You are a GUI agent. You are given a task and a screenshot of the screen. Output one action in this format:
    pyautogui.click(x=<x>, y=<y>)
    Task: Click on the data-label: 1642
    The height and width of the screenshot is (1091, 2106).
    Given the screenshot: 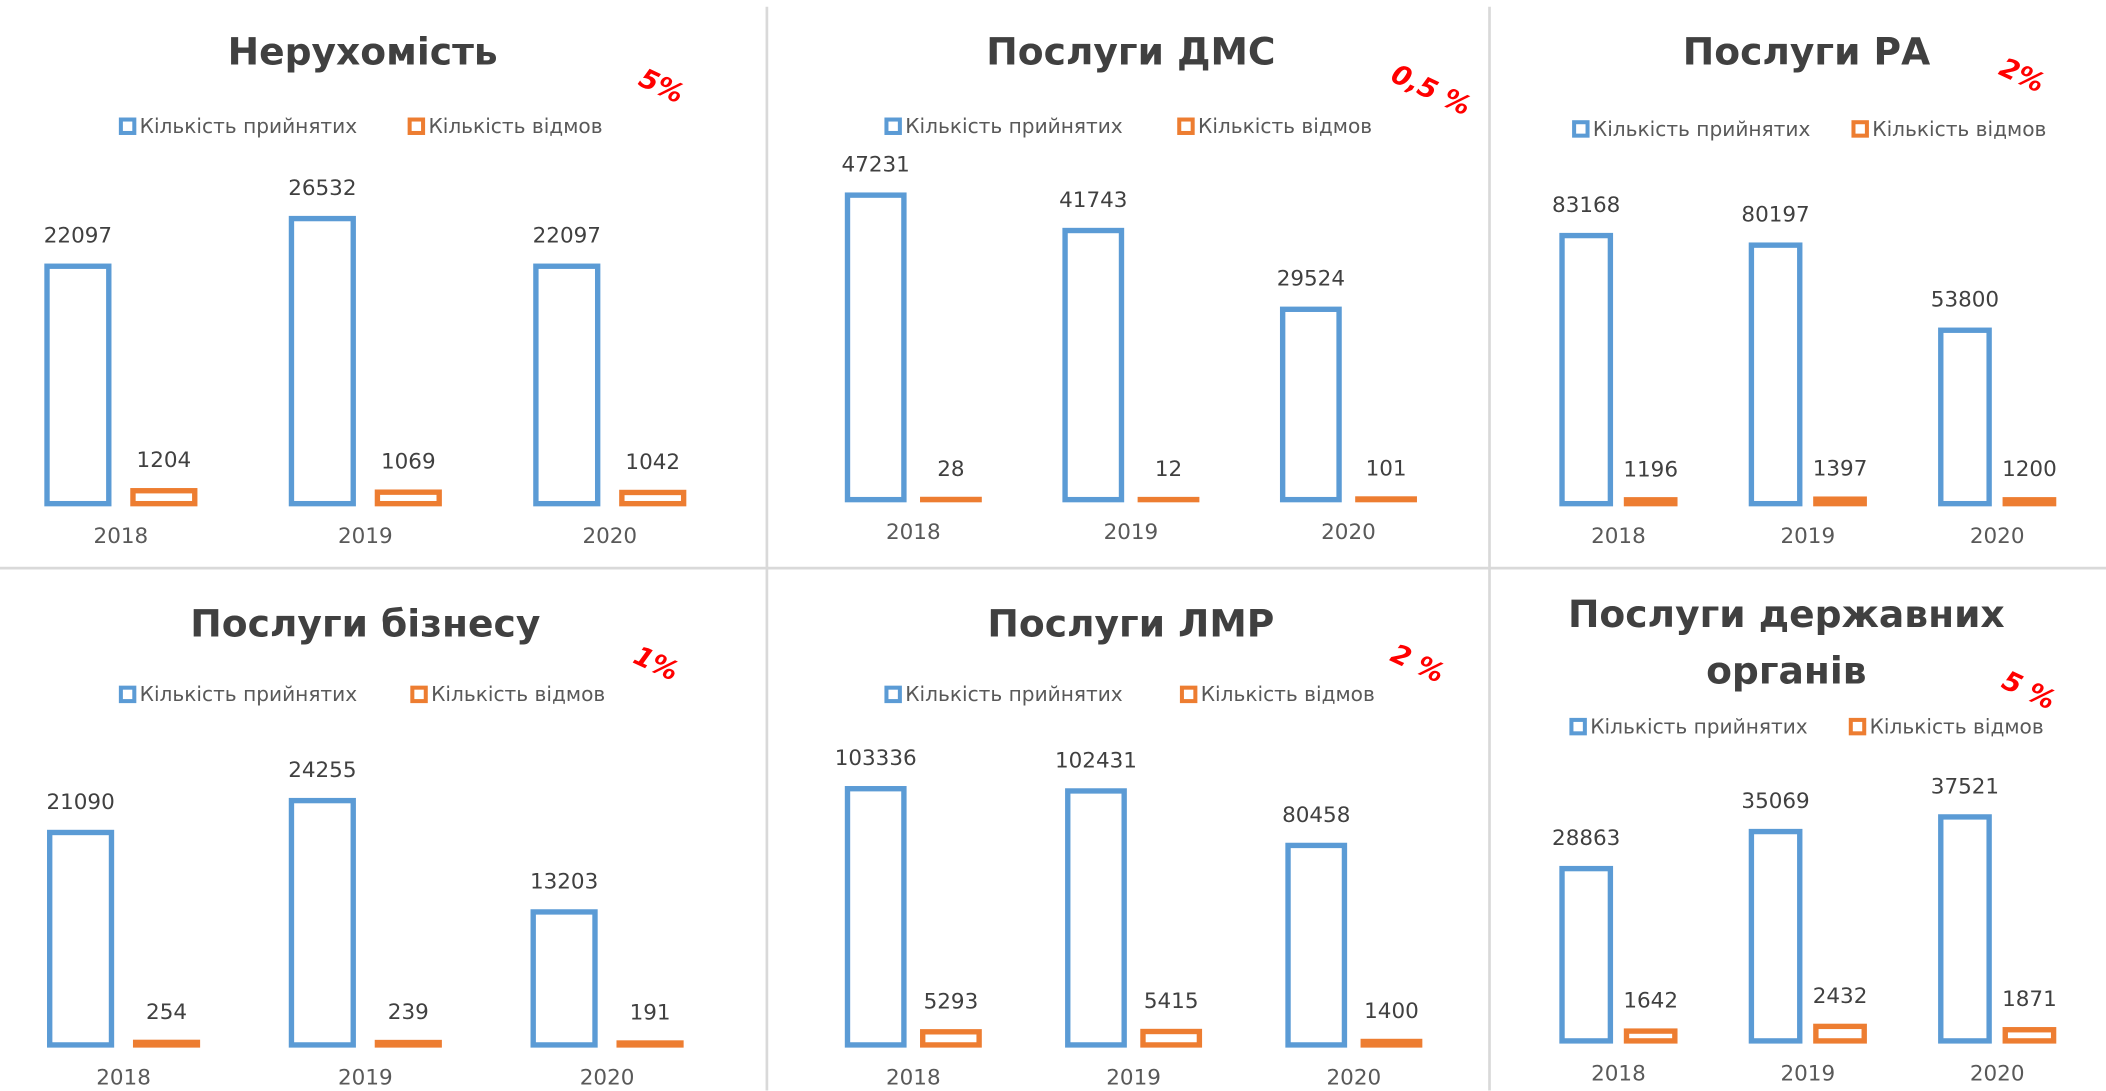 What is the action you would take?
    pyautogui.click(x=1650, y=1001)
    